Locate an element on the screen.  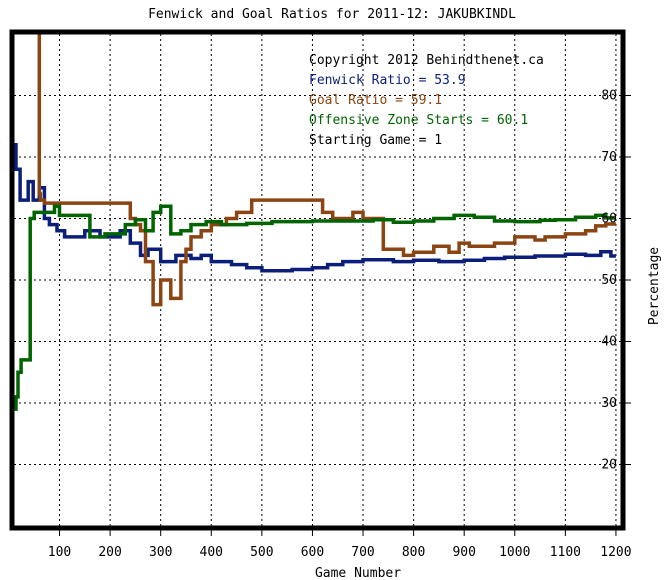
y-tick-label: 60 is located at coordinates (609, 219).